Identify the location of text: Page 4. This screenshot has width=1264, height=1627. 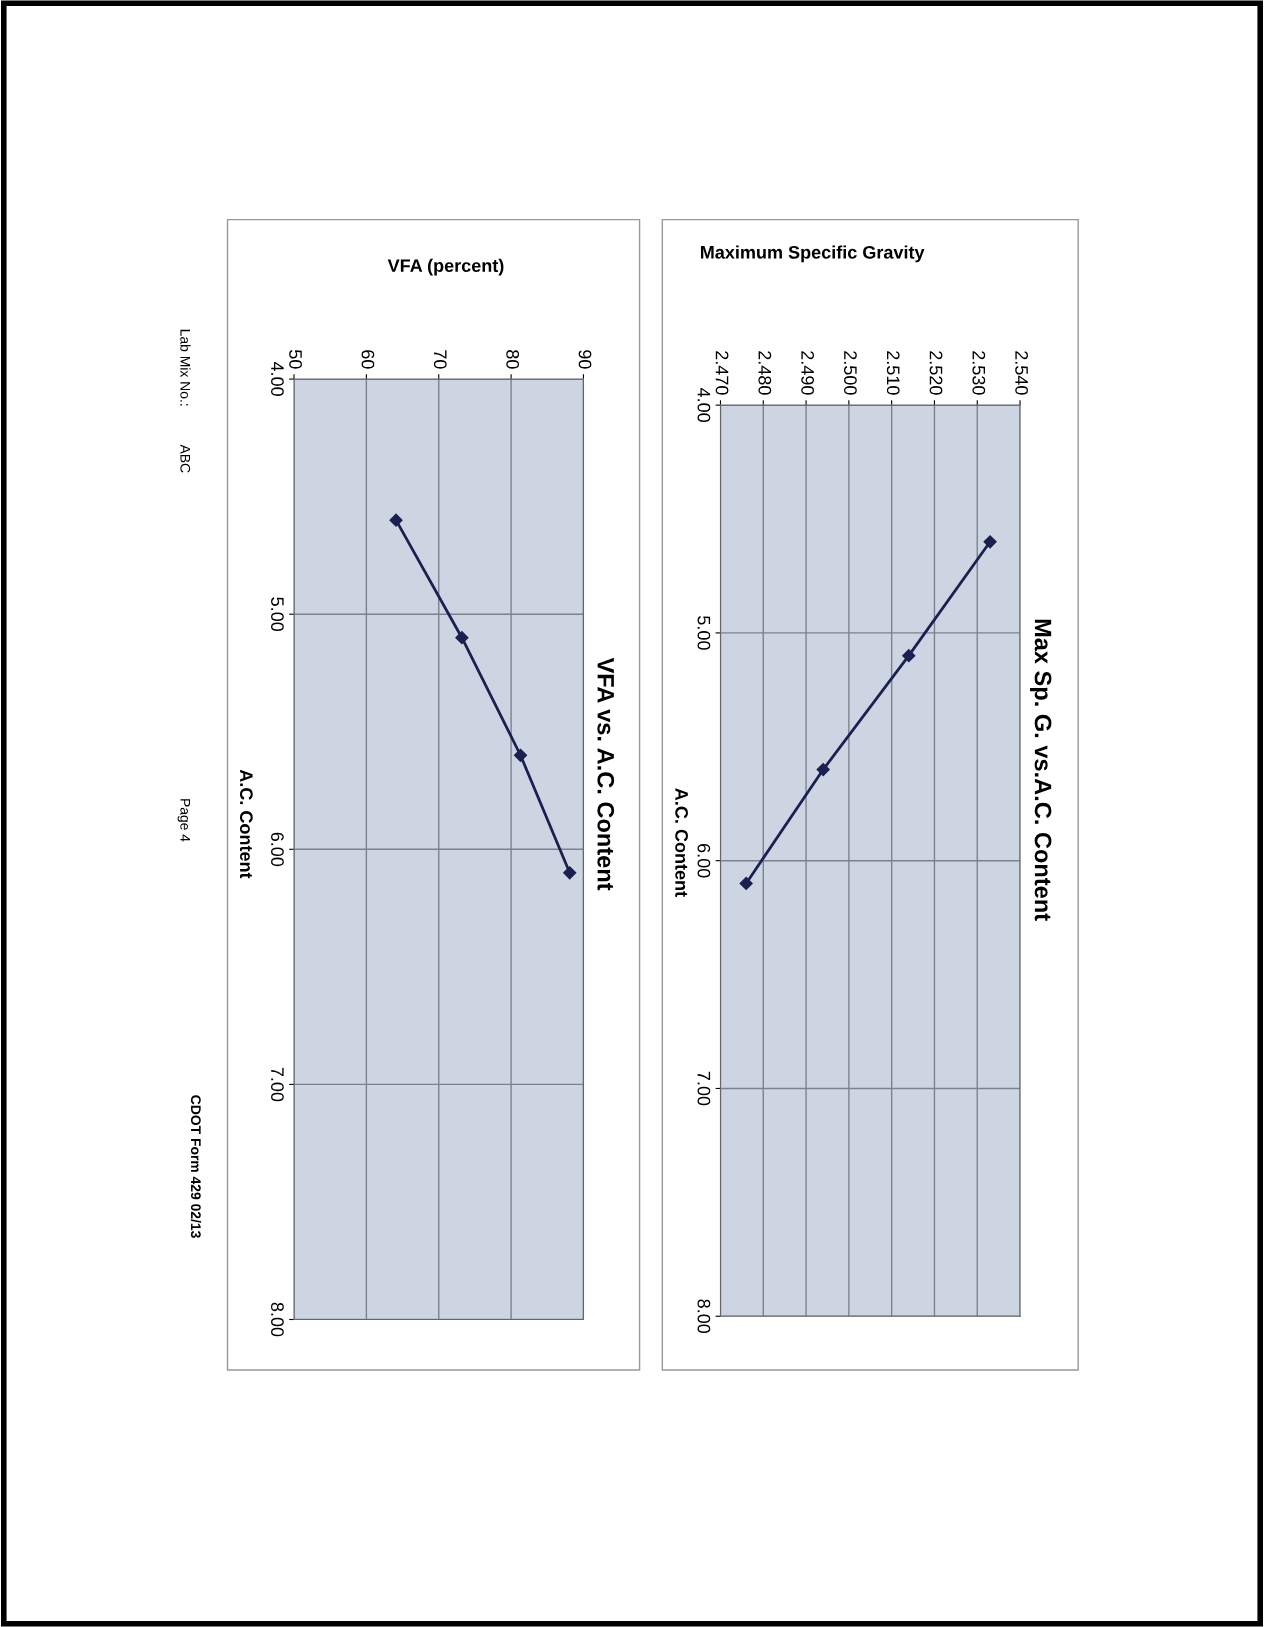
(183, 820).